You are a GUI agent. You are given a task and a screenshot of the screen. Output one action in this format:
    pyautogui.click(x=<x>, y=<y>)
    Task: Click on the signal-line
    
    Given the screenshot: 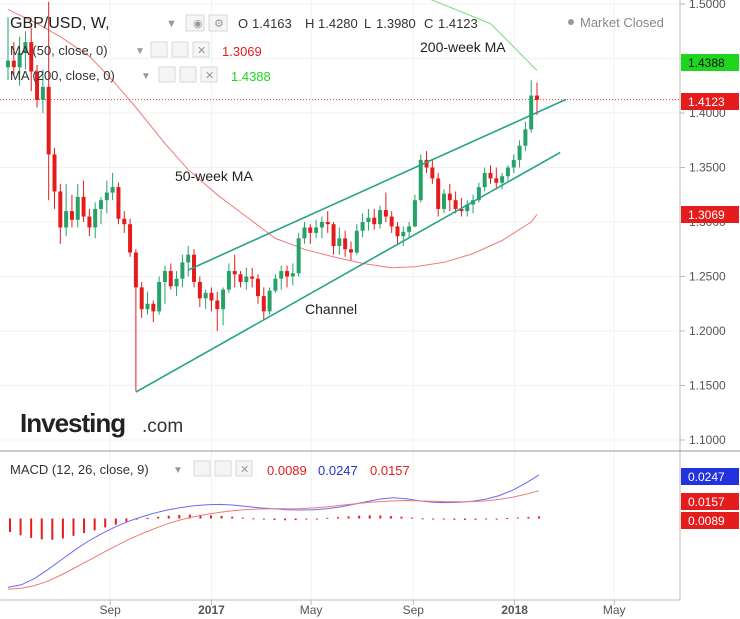 What is the action you would take?
    pyautogui.click(x=273, y=540)
    